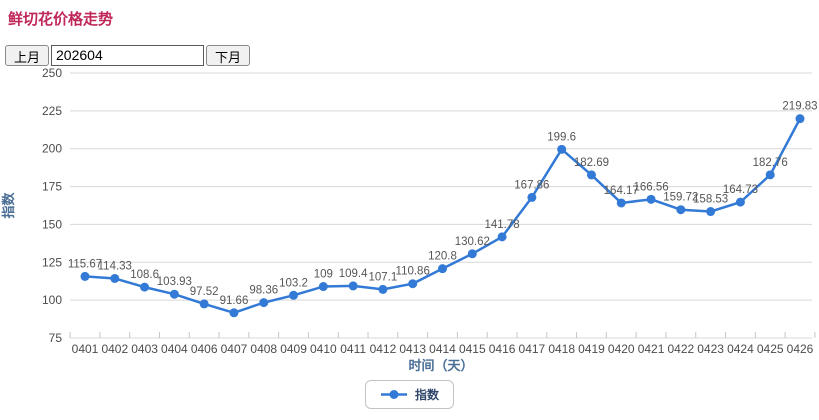 The width and height of the screenshot is (819, 420). Describe the element at coordinates (204, 349) in the screenshot. I see `x-tick-label: 0406` at that location.